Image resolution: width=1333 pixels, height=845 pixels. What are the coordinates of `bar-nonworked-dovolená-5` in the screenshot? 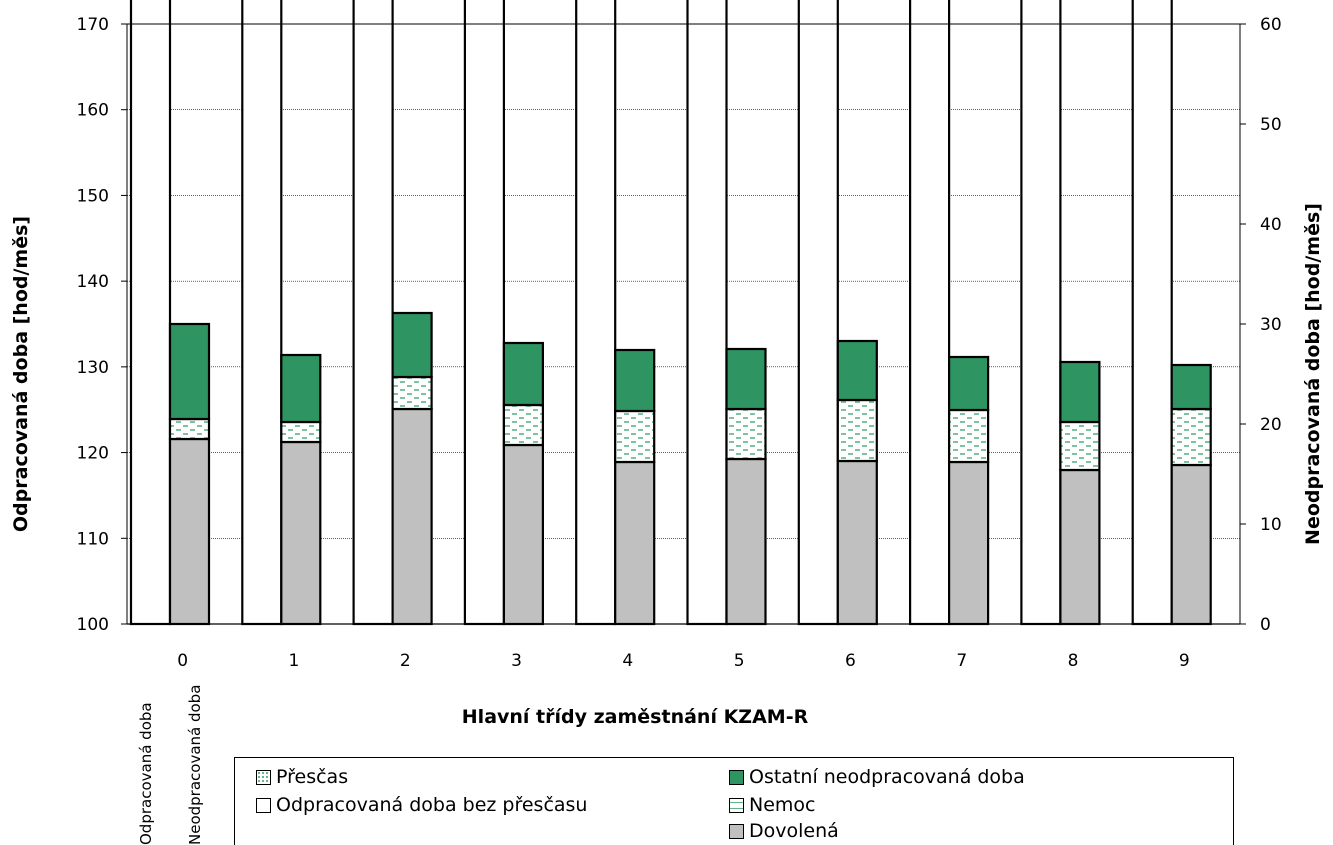 It's located at (746, 541).